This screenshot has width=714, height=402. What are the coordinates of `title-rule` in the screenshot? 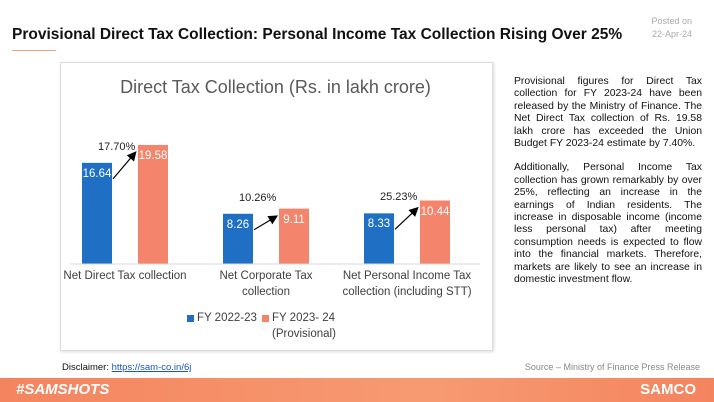 It's located at (34, 50).